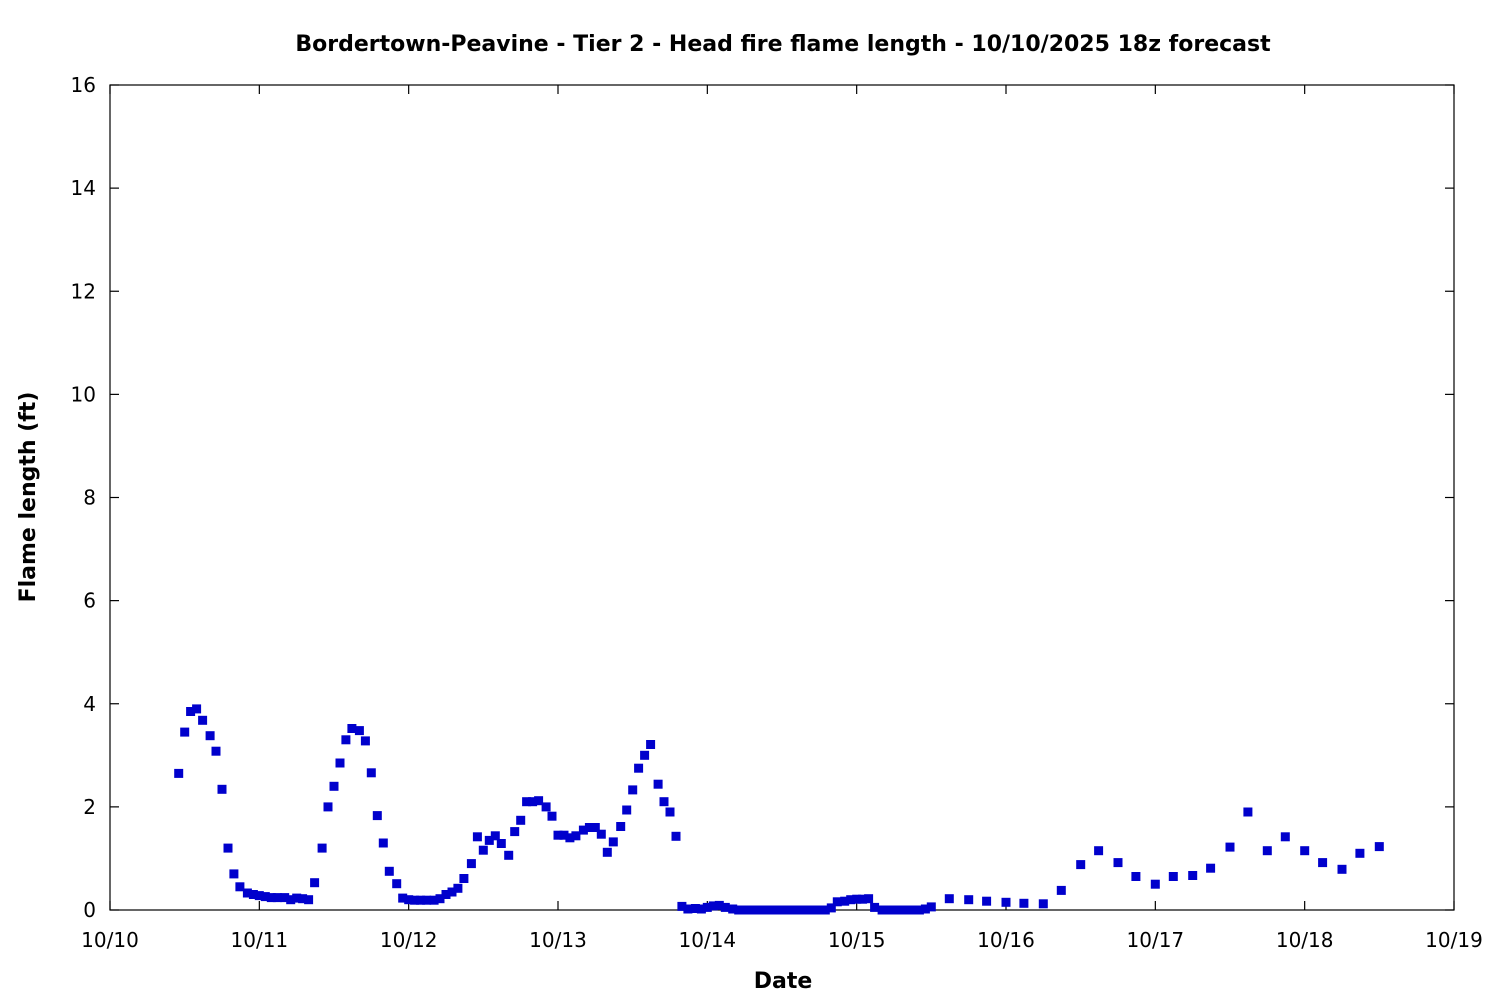 The image size is (1500, 1000). I want to click on x-tick-label: 10/10, so click(110, 940).